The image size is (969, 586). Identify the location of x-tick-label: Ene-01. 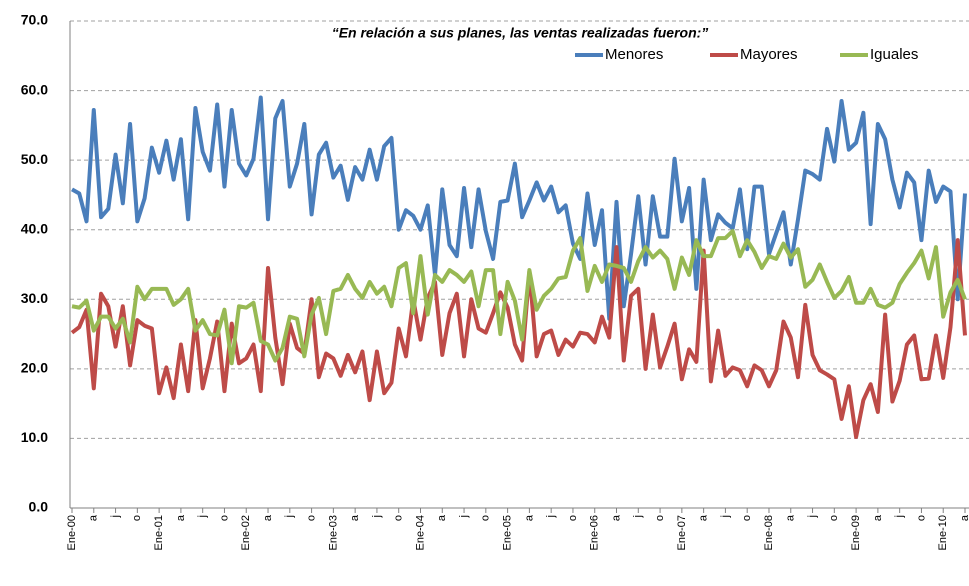
(159, 532).